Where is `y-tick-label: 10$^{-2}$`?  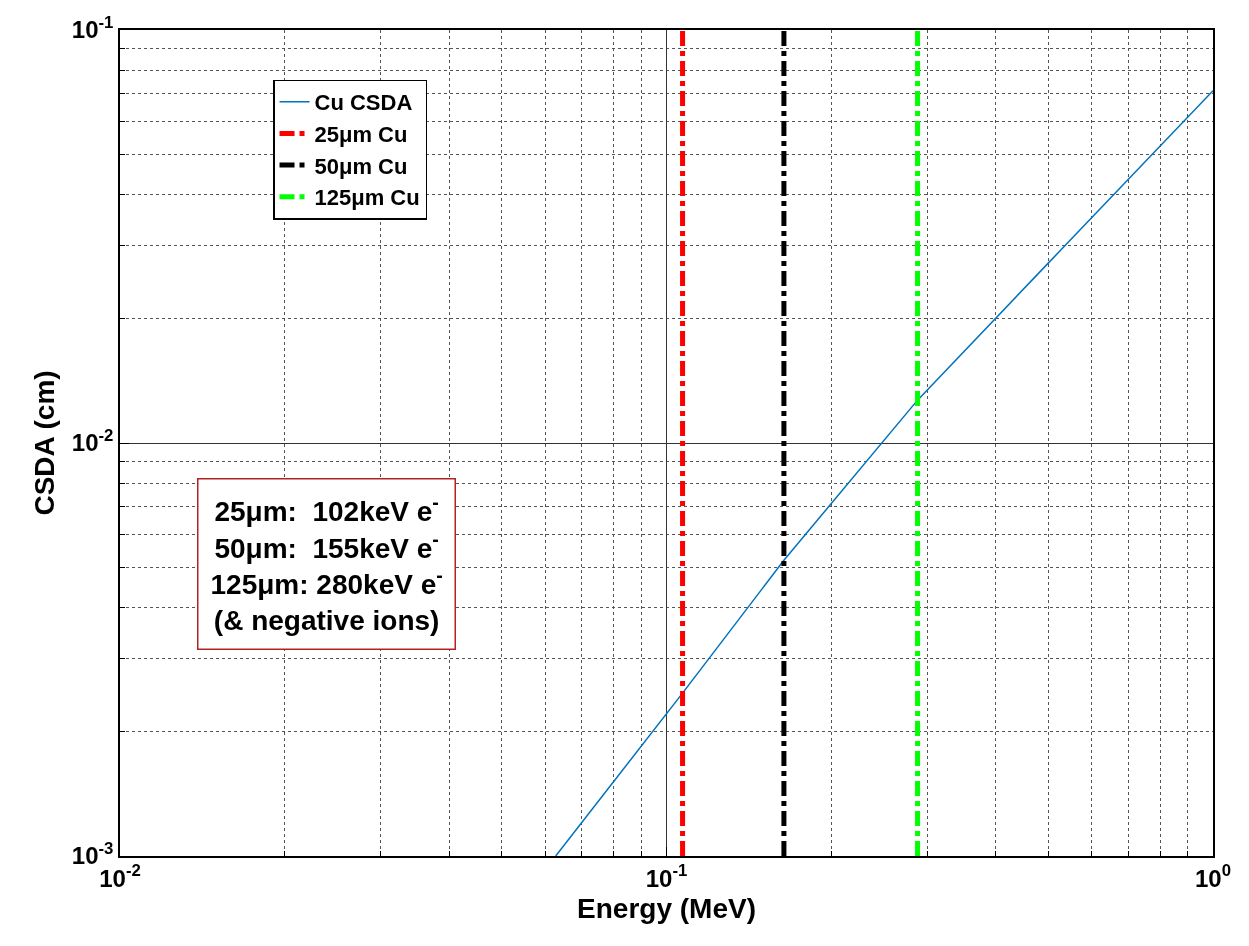 y-tick-label: 10$^{-2}$ is located at coordinates (92, 441).